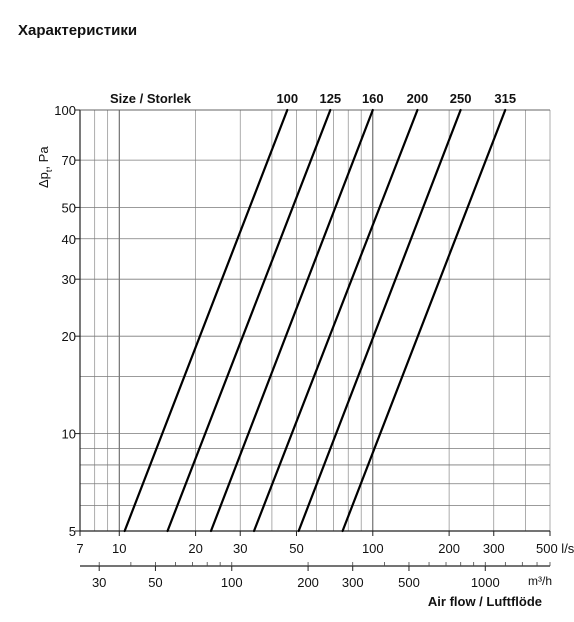 The height and width of the screenshot is (622, 574). What do you see at coordinates (308, 582) in the screenshot?
I see `x-tick-label-m3h: 200` at bounding box center [308, 582].